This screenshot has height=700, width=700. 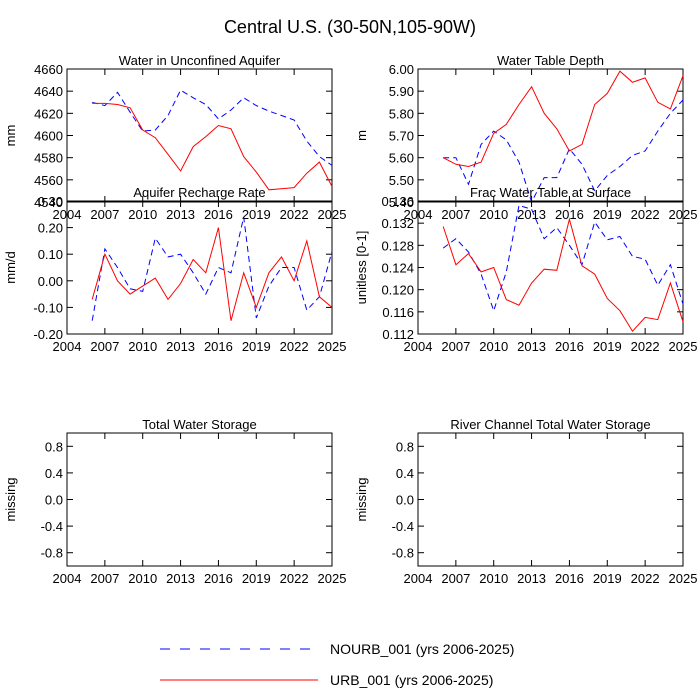 I want to click on y-tick-label: 0.128, so click(x=397, y=245).